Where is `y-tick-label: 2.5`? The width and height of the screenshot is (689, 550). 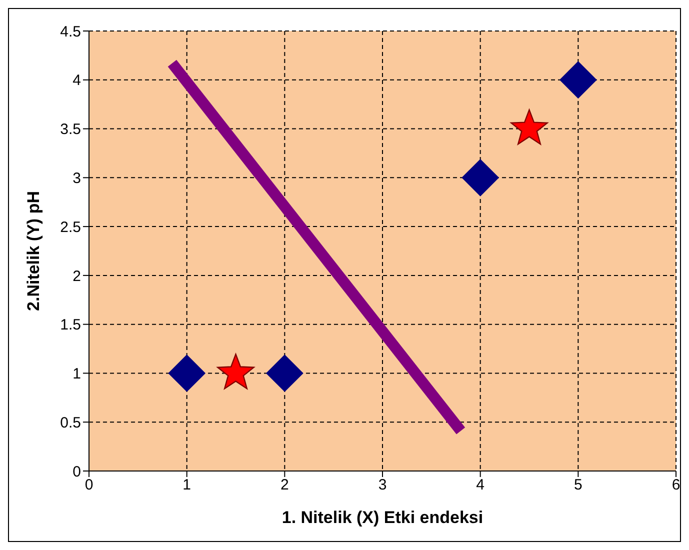 y-tick-label: 2.5 is located at coordinates (70, 227).